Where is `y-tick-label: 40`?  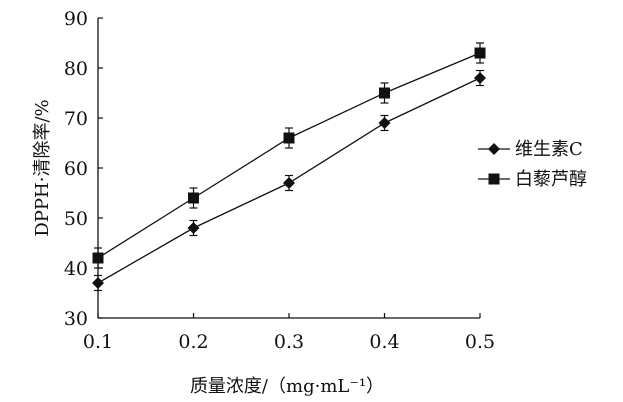
y-tick-label: 40 is located at coordinates (76, 269).